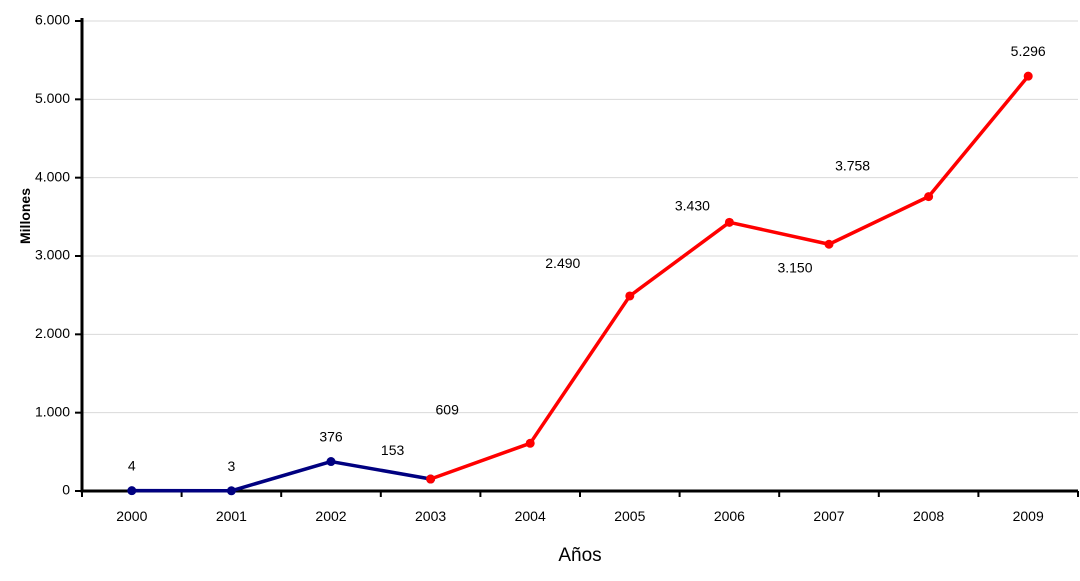  What do you see at coordinates (852, 166) in the screenshot?
I see `data-label: 3.758` at bounding box center [852, 166].